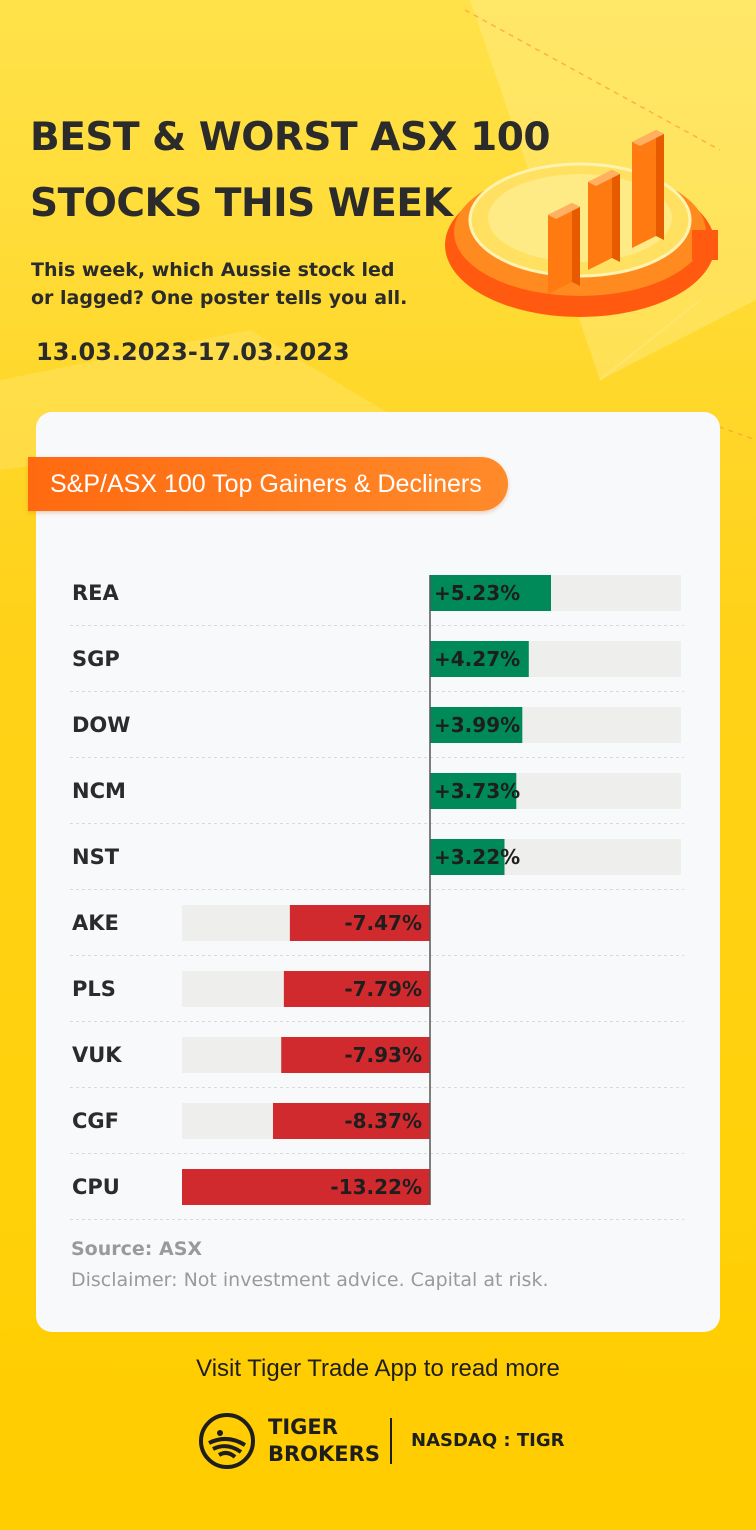 The height and width of the screenshot is (1530, 756). I want to click on category-label: DOW, so click(101, 725).